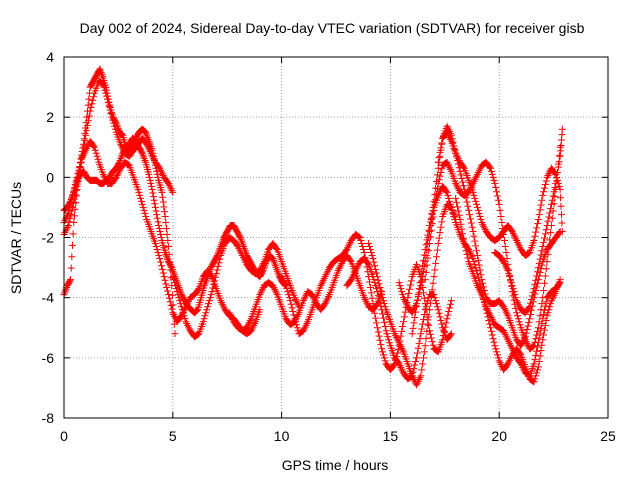  What do you see at coordinates (50, 117) in the screenshot?
I see `y-tick-label: 2` at bounding box center [50, 117].